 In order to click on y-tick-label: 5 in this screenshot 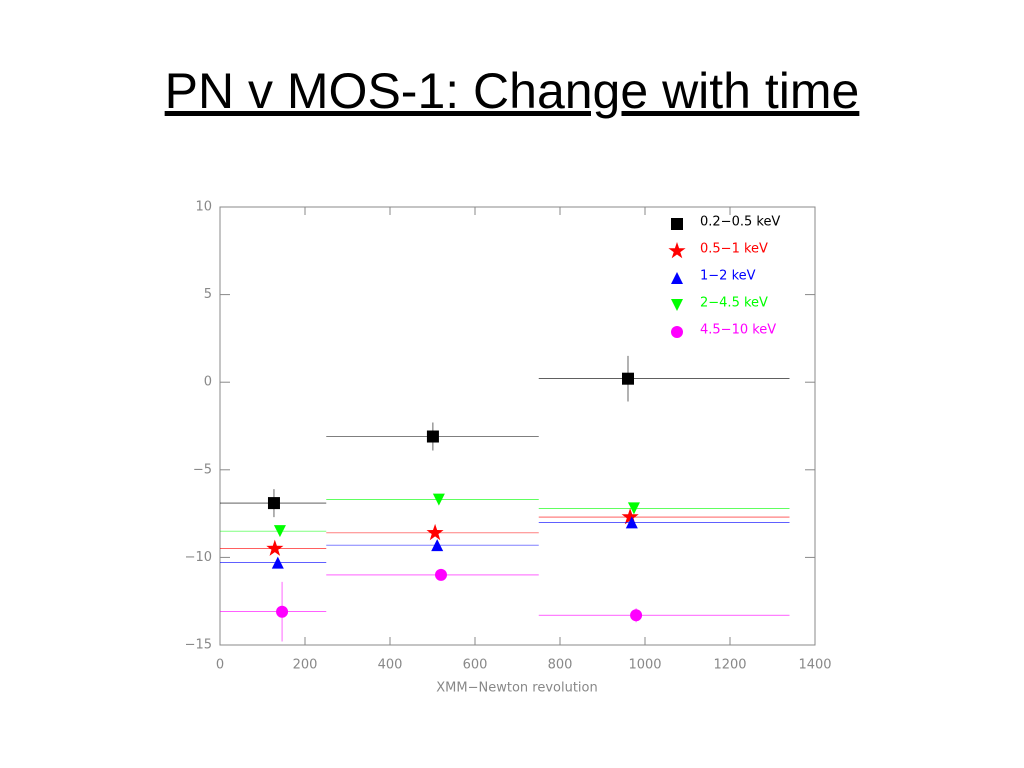, I will do `click(208, 294)`.